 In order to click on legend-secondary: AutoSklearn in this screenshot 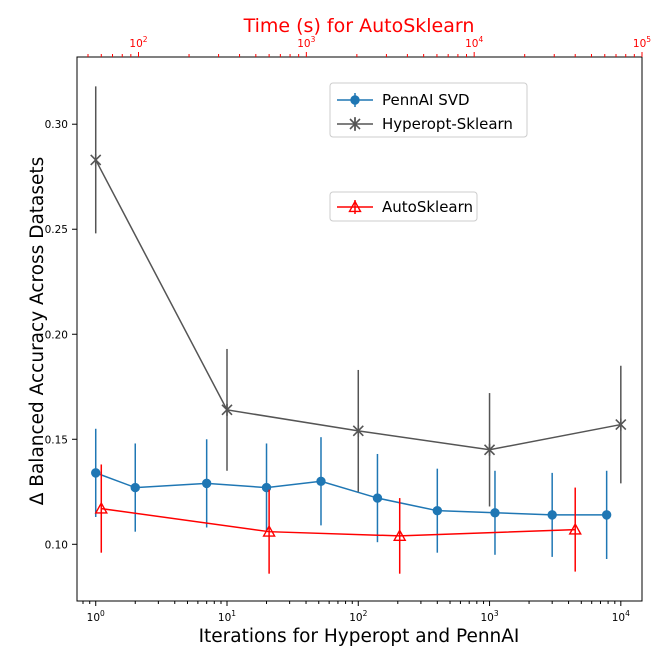, I will do `click(403, 206)`.